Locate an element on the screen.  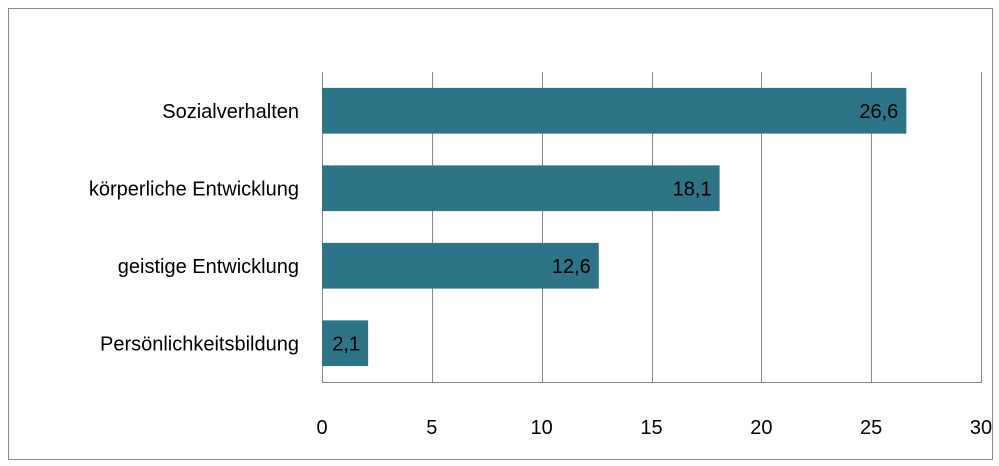
data-label: 26,6 is located at coordinates (878, 112).